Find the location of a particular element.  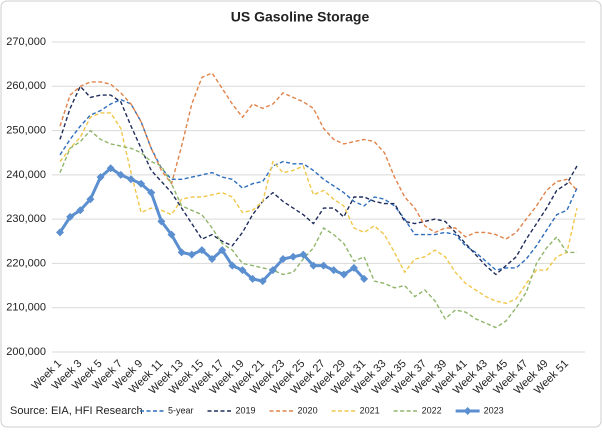

y-tick-label: 240,000 is located at coordinates (26, 175).